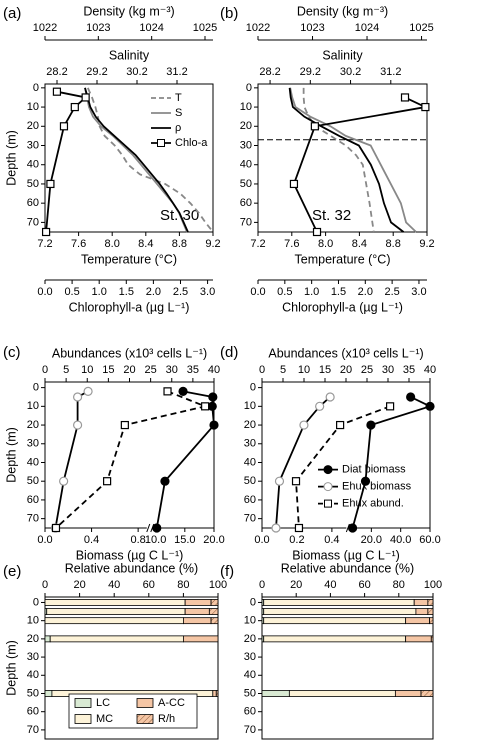  I want to click on x-tick-label: 60.0, so click(429, 540).